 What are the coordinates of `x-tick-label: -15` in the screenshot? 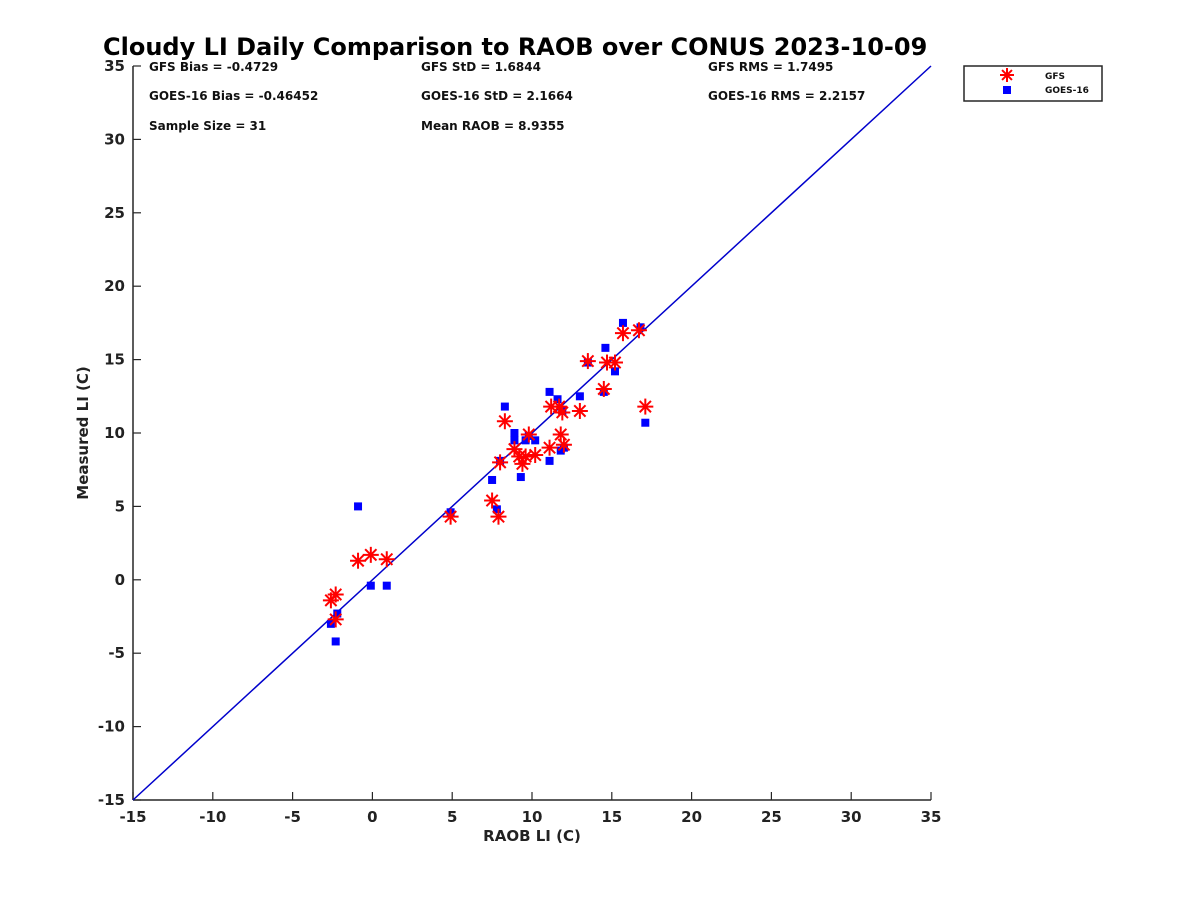 It's located at (132, 817).